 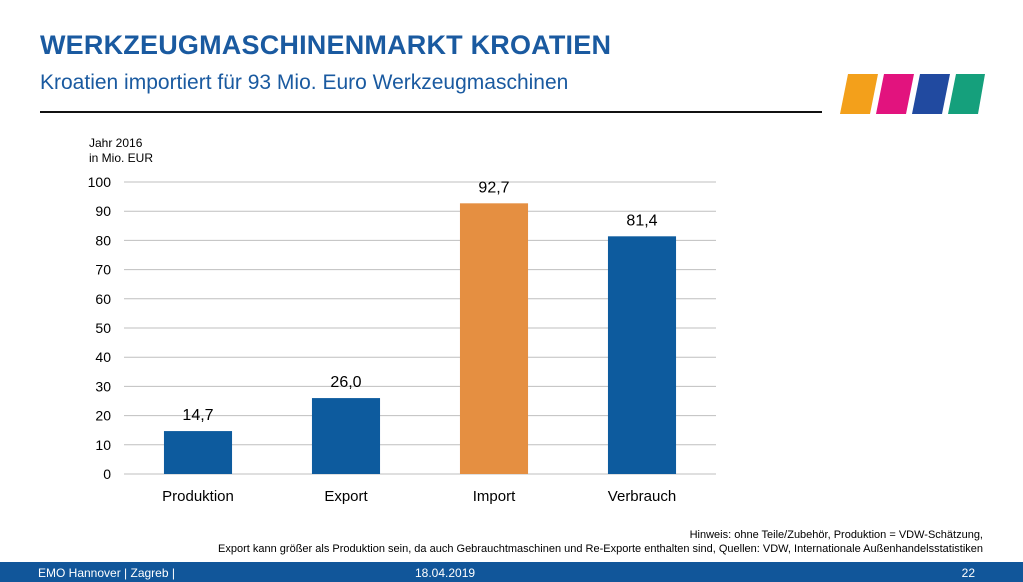 I want to click on brand-logo, so click(x=912, y=94).